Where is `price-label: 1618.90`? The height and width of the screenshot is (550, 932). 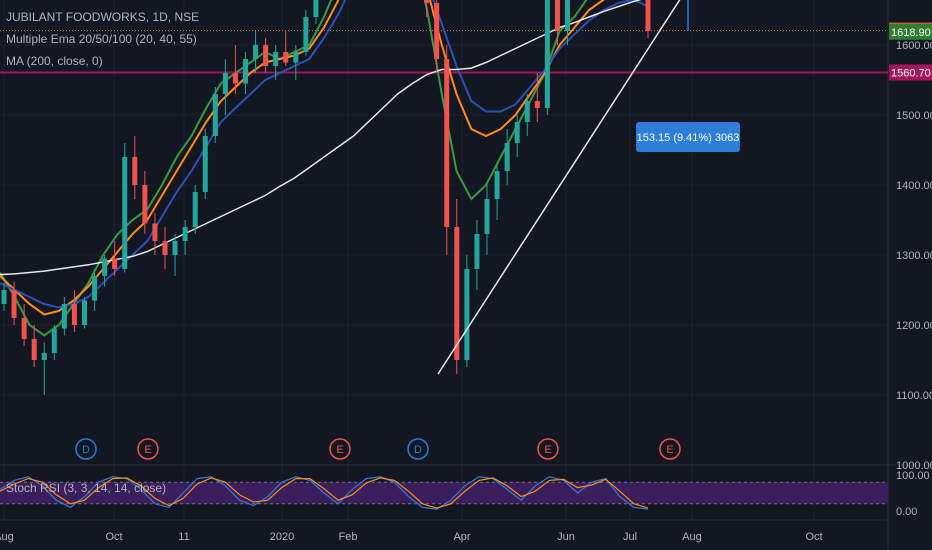 price-label: 1618.90 is located at coordinates (911, 33).